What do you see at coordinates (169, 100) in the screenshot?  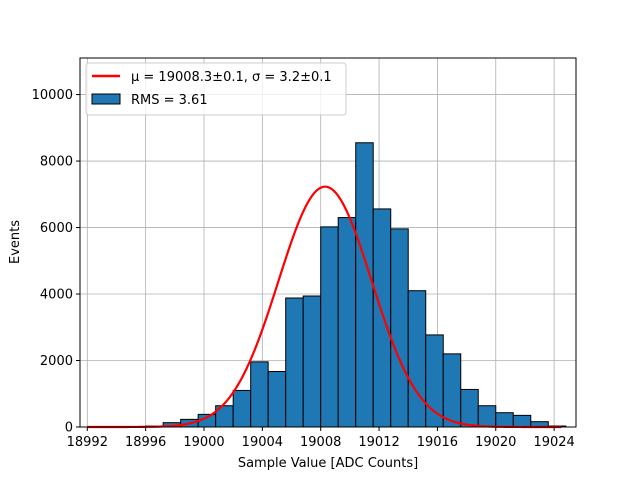 I see `legend-histogram-label: RMS = 3.61` at bounding box center [169, 100].